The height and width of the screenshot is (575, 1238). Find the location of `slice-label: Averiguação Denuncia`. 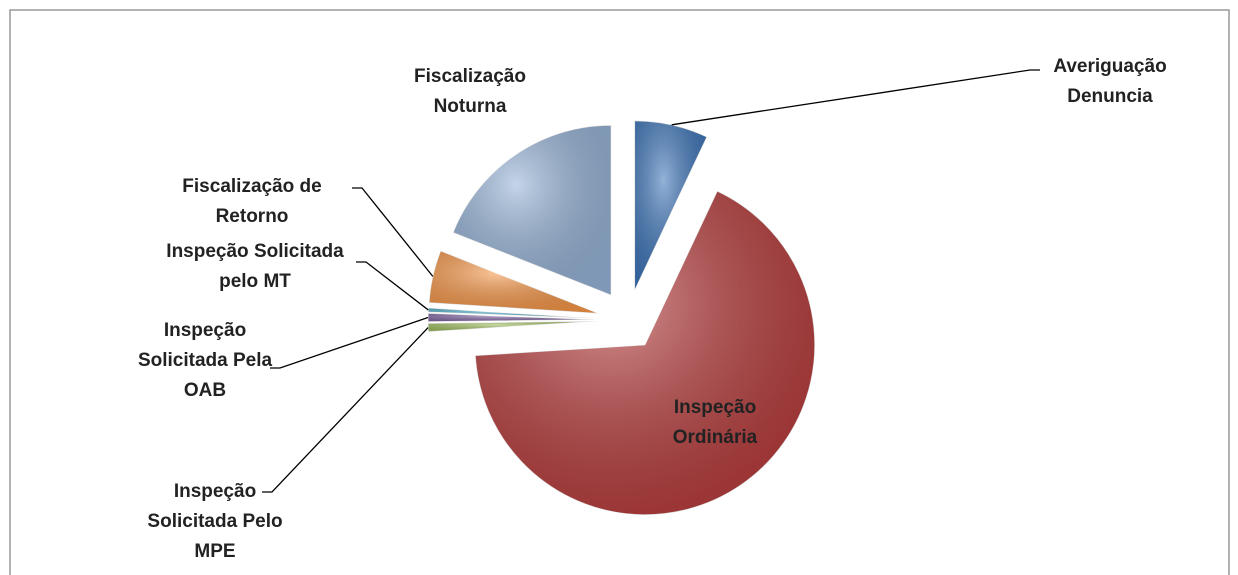

slice-label: Averiguação Denuncia is located at coordinates (1110, 81).